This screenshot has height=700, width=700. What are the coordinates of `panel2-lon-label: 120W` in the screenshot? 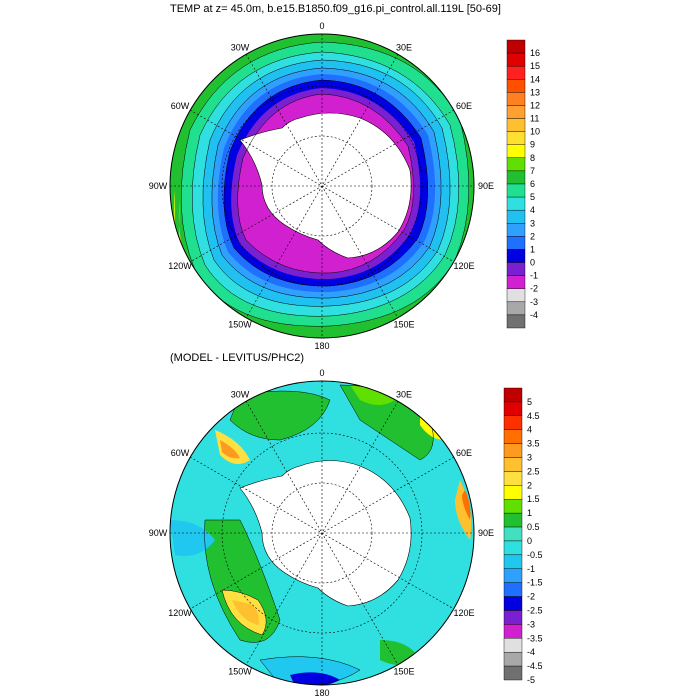 It's located at (180, 613).